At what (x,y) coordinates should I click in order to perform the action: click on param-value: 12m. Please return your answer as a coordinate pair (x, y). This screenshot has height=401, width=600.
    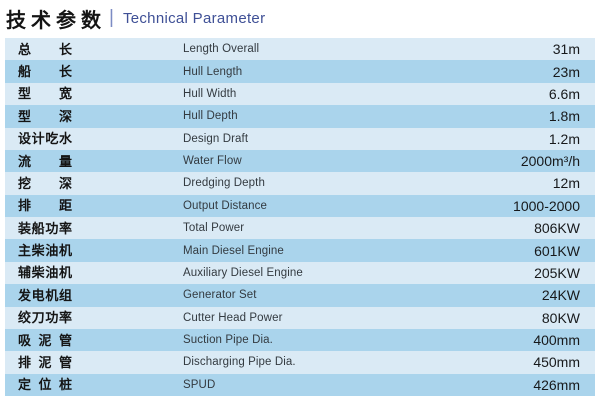
    Looking at the image, I should click on (566, 183).